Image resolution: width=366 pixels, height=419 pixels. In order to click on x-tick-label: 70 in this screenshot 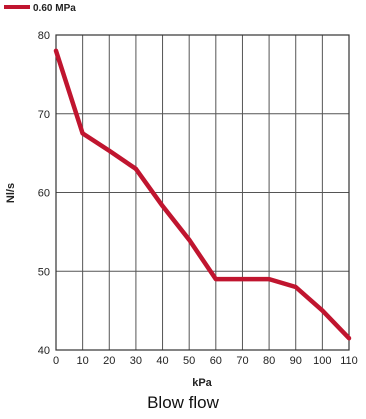, I will do `click(242, 361)`.